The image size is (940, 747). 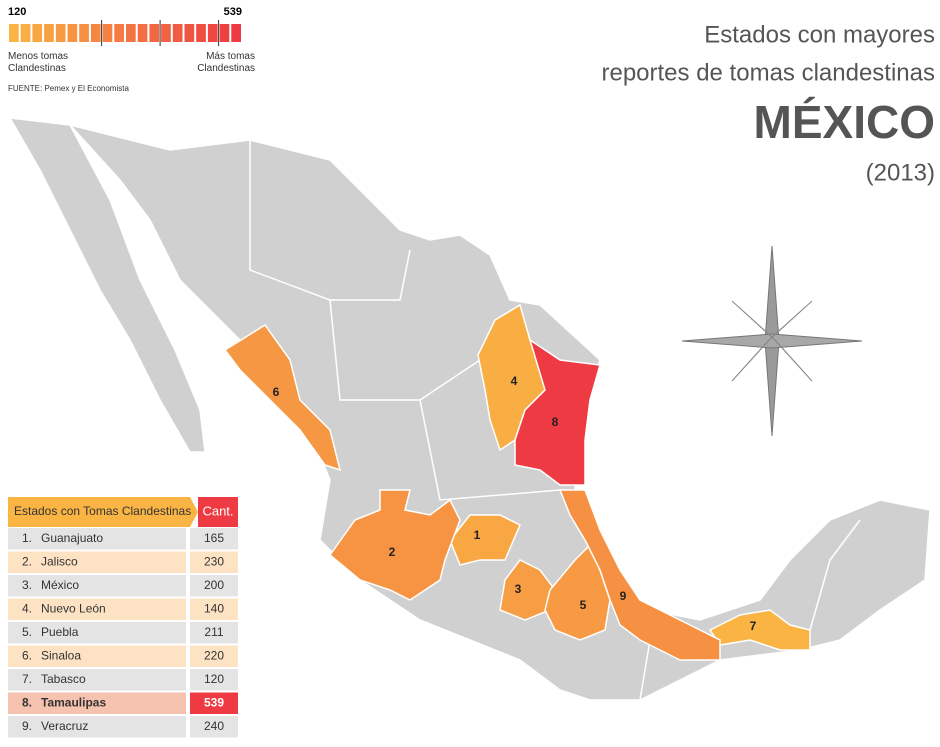 I want to click on compass-rose, so click(x=772, y=341).